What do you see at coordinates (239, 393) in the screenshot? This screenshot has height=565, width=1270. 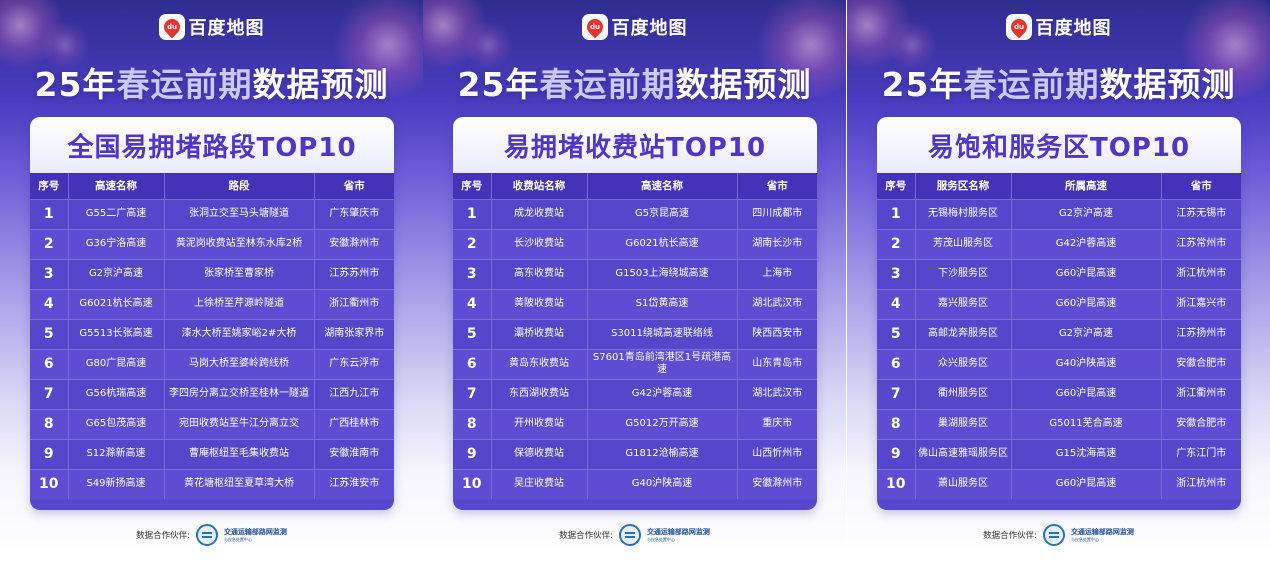 I see `table-cell: 李四房分离立交桥至桂林一隧道` at bounding box center [239, 393].